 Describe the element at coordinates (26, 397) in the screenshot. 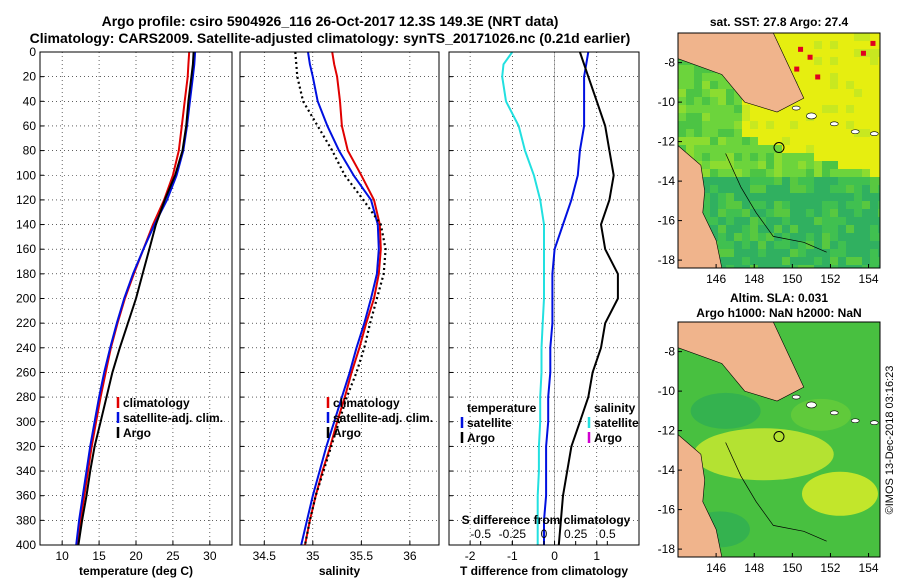

I see `y-tick-label: 280` at that location.